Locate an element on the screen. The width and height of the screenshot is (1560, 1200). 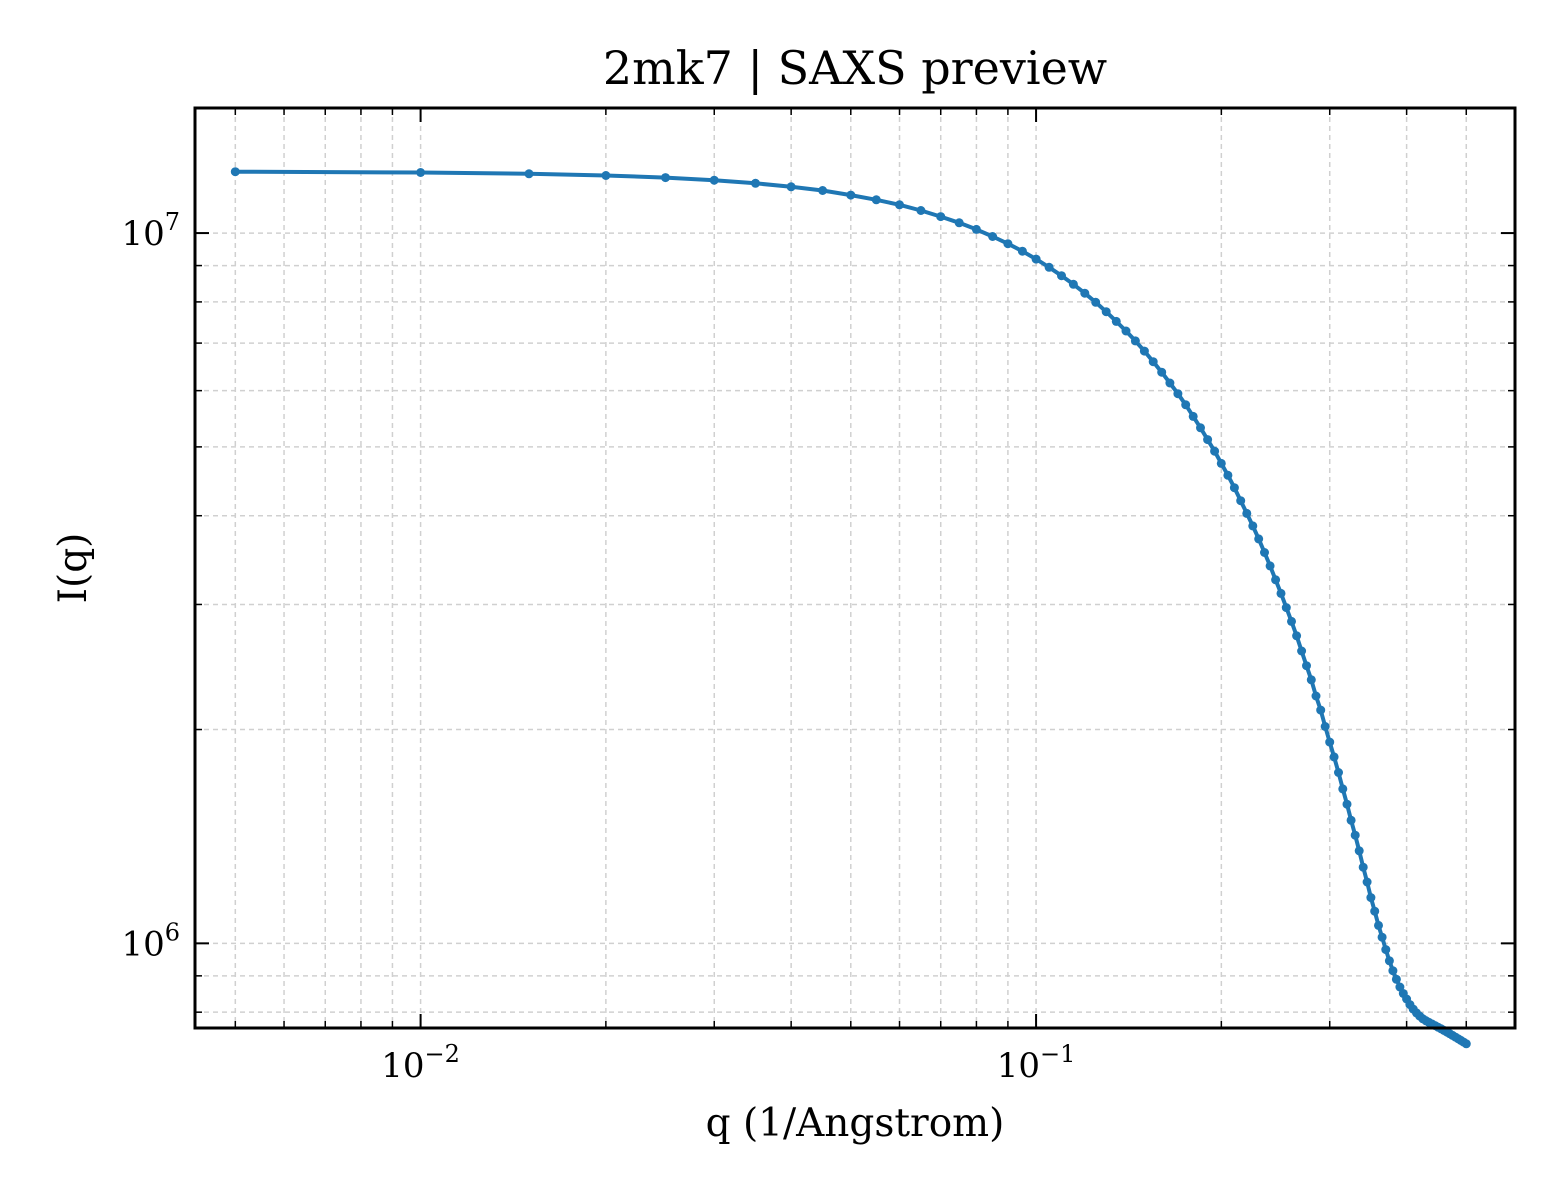
y-tick-label: 10⁶ is located at coordinates (150, 941).